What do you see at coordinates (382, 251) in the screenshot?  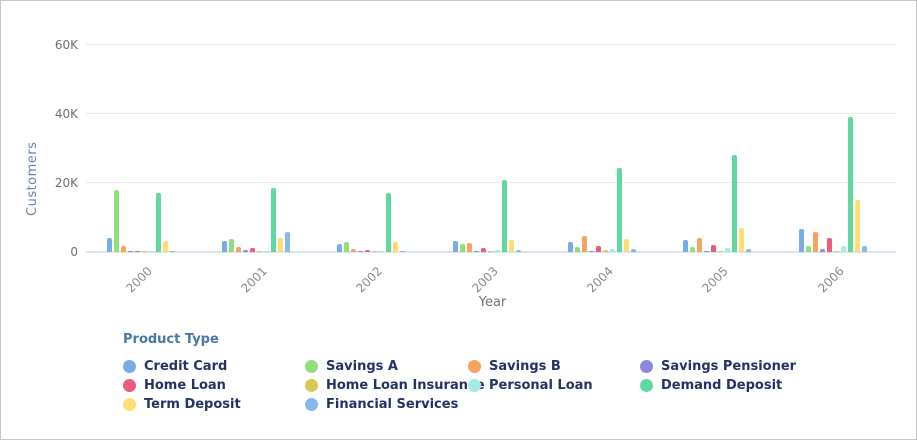 I see `bar-personal-loan-2002` at bounding box center [382, 251].